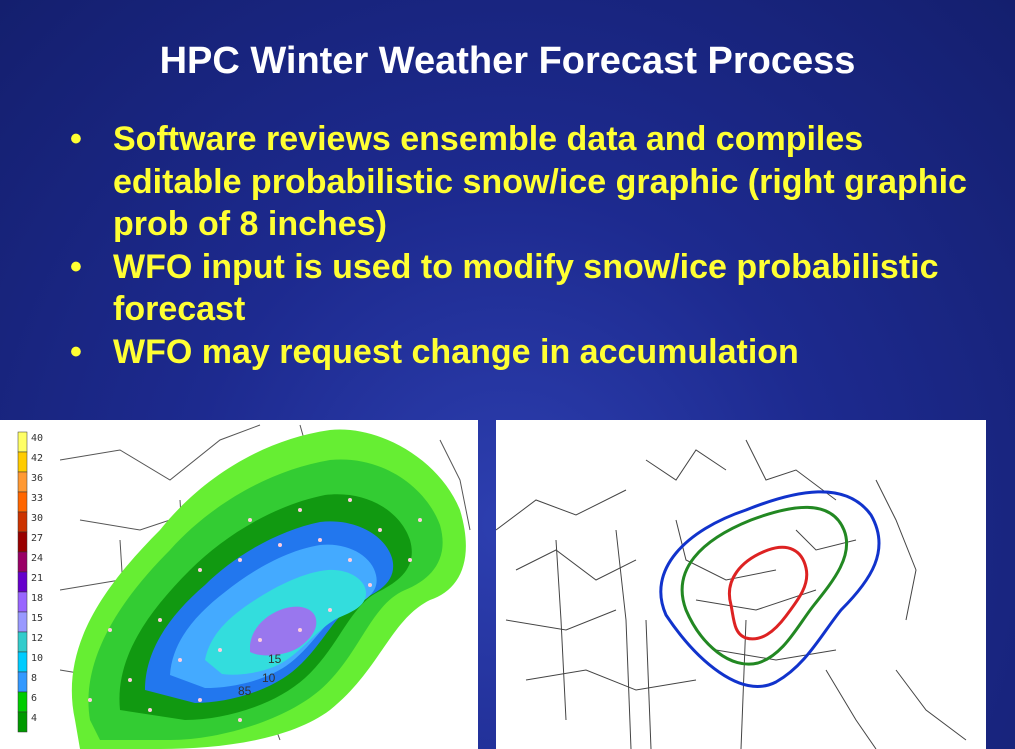 The height and width of the screenshot is (749, 1015). What do you see at coordinates (768, 593) in the screenshot?
I see `contour-red` at bounding box center [768, 593].